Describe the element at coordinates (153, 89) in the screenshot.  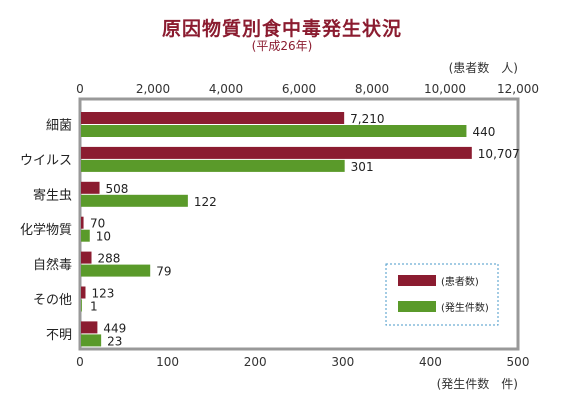
I see `top-tick-label: 2,000` at that location.